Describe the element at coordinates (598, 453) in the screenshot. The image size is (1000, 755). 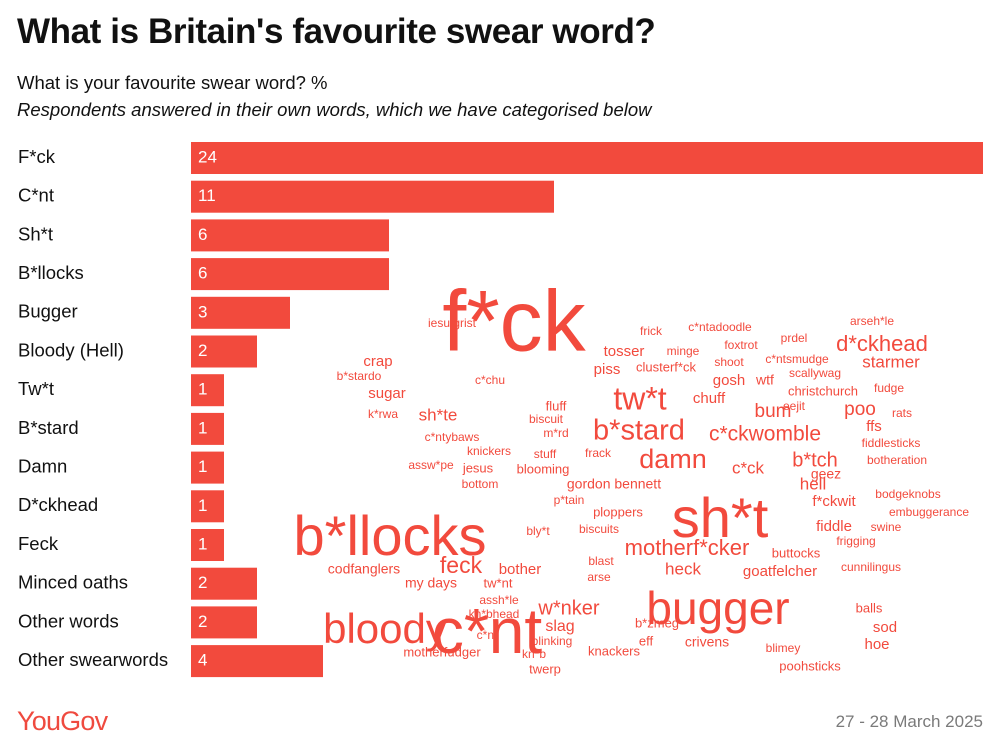
I see `cloud-word-59: frack` at that location.